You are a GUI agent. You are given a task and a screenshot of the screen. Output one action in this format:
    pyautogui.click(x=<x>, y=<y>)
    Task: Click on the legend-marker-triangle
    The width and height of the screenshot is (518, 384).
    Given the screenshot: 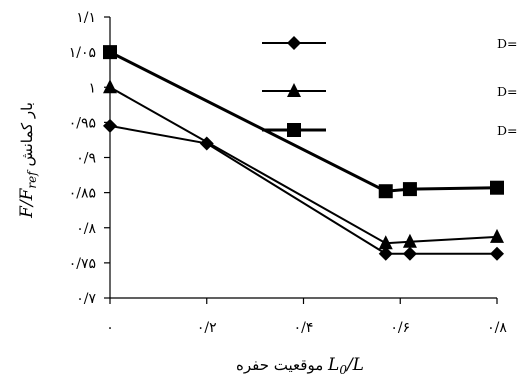 What is the action you would take?
    pyautogui.click(x=294, y=90)
    